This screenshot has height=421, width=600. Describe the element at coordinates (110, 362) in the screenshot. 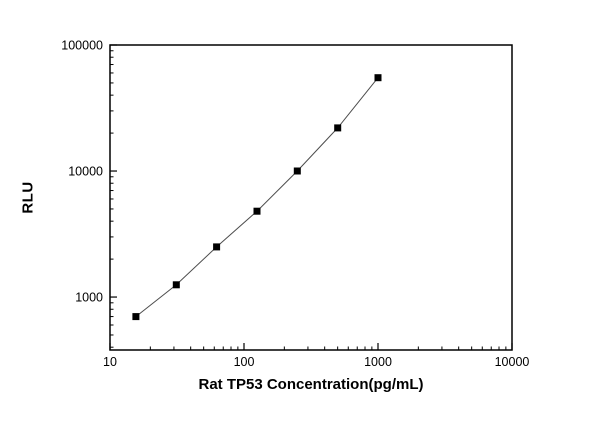

I see `x-tick-label: 10` at that location.